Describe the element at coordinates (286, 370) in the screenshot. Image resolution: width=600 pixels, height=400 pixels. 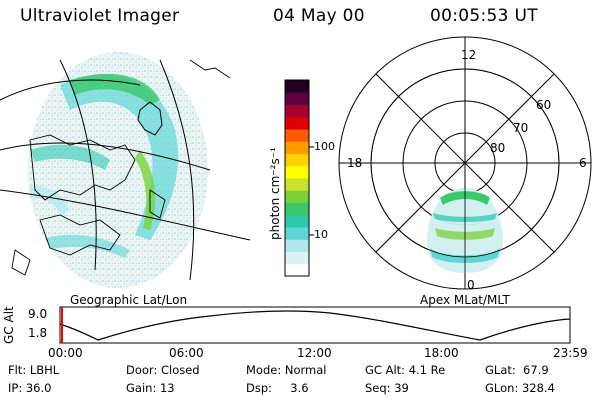
I see `status-mode: Mode: Normal` at that location.